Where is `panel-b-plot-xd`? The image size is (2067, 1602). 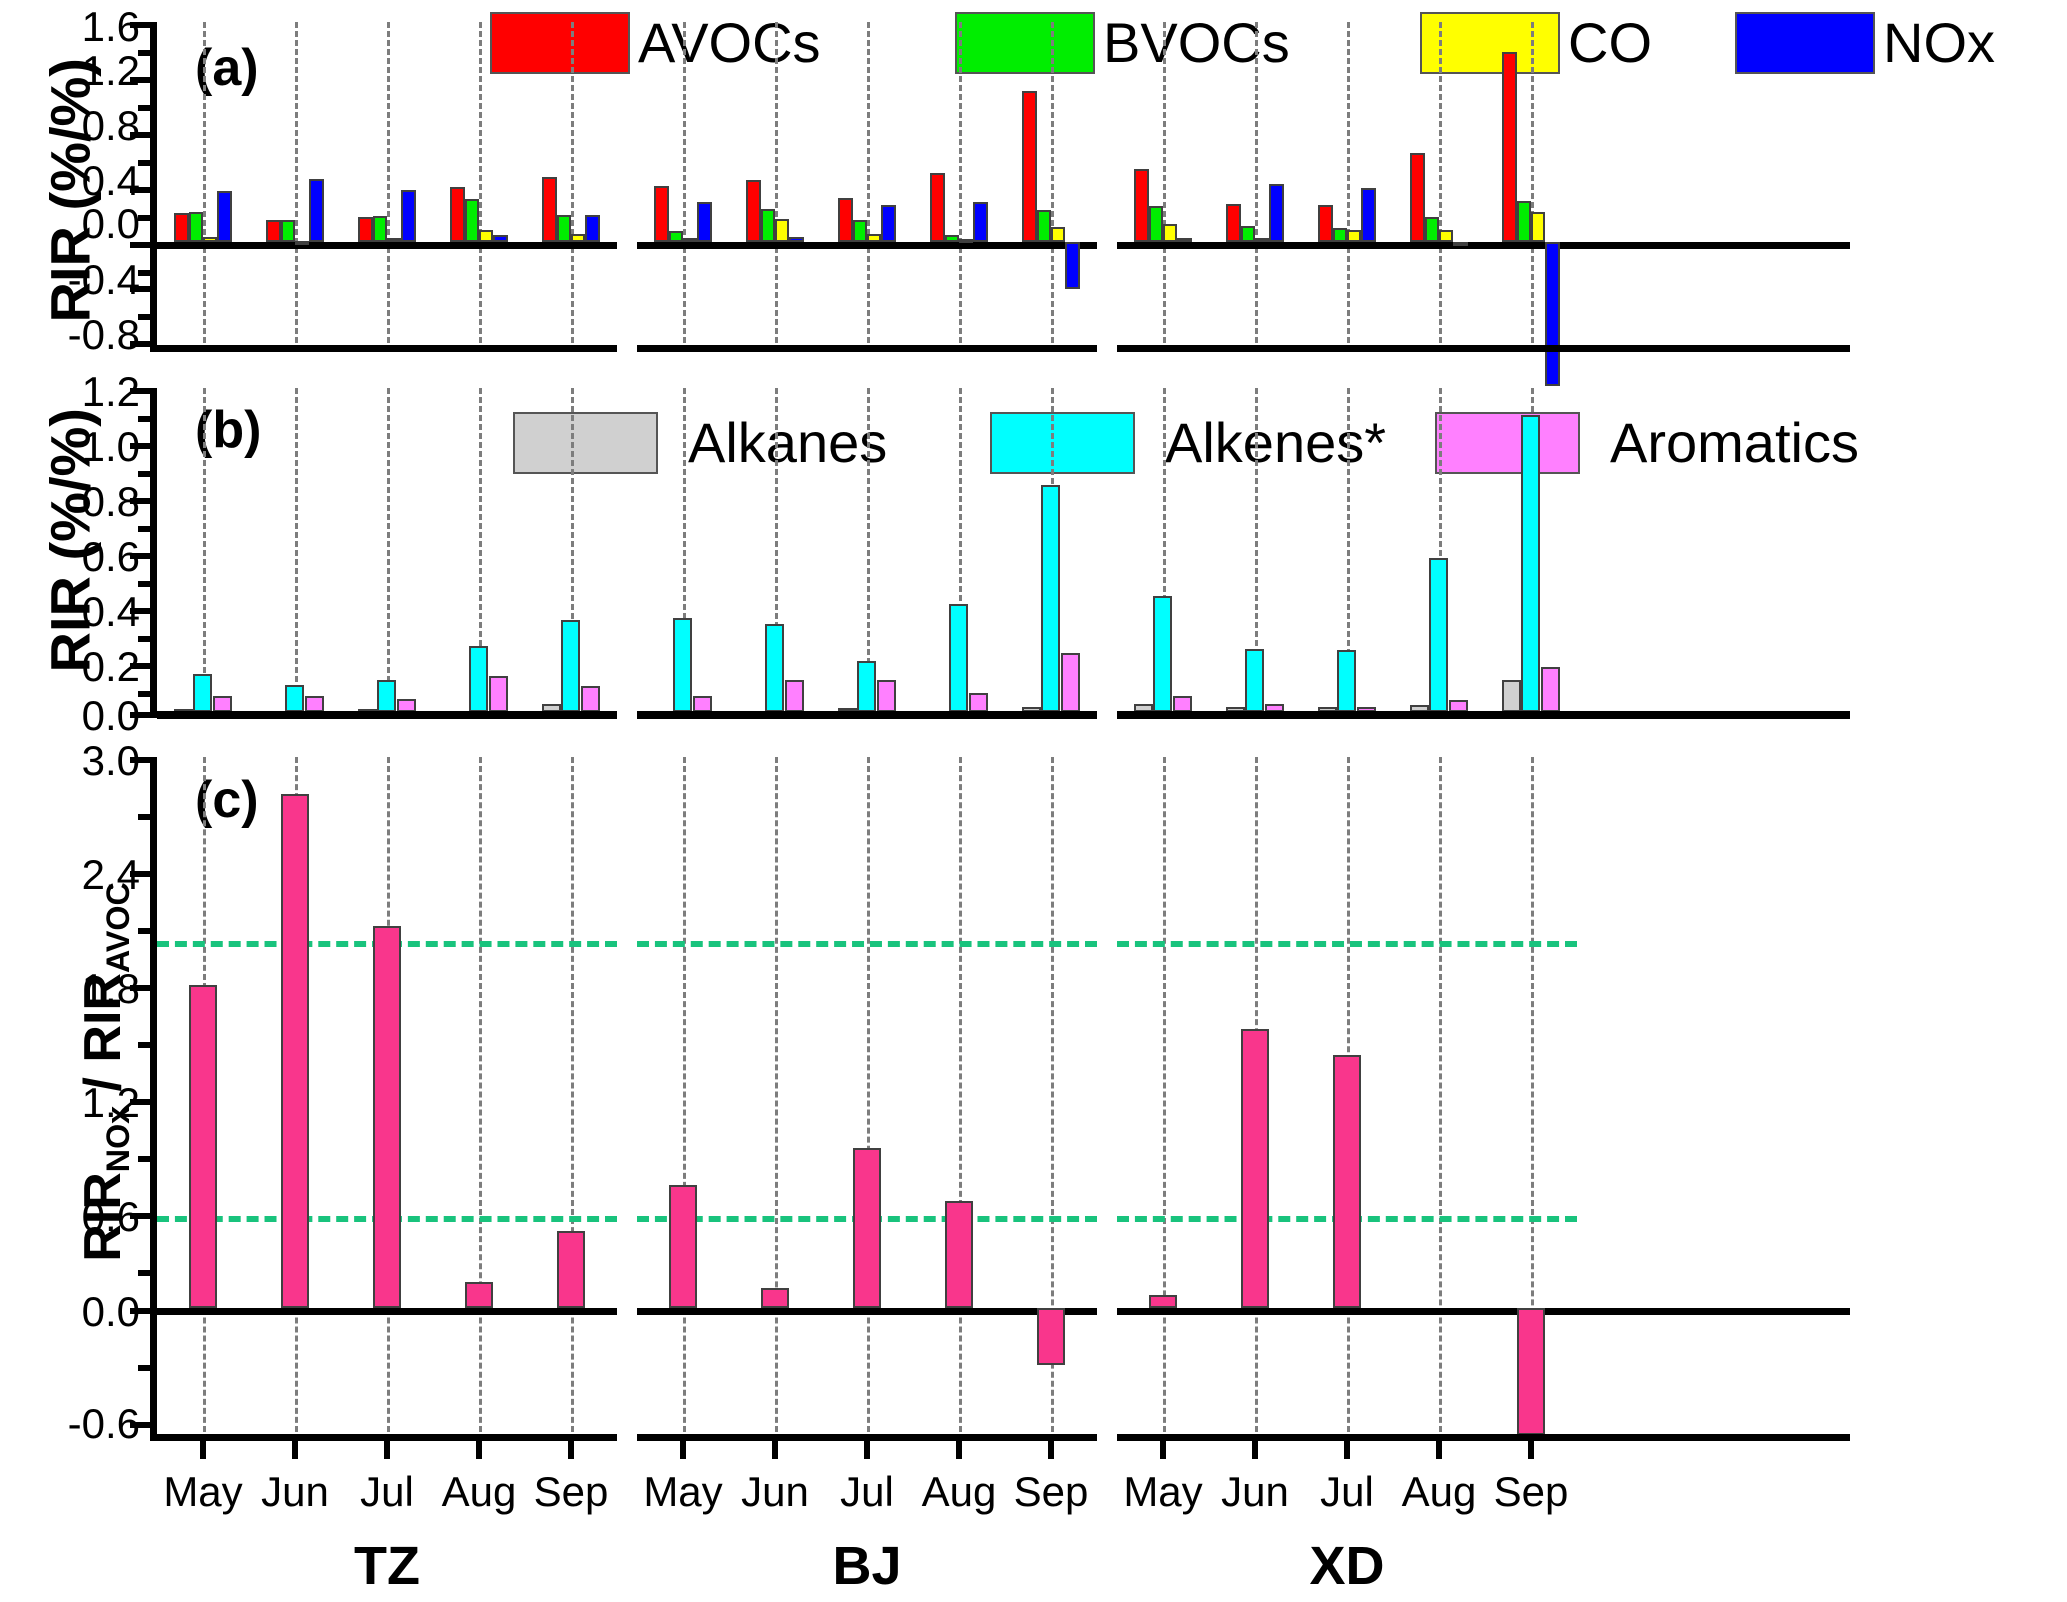
panel-b-plot-xd is located at coordinates (1347, 553).